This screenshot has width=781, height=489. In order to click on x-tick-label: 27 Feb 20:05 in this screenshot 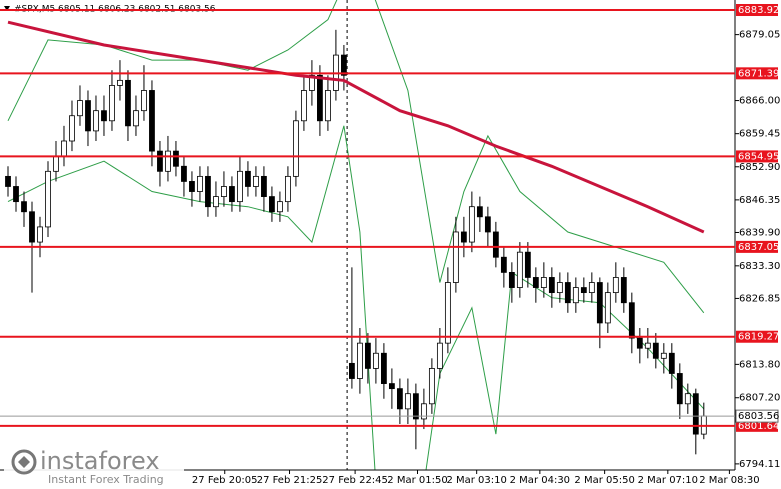, I will do `click(225, 480)`.